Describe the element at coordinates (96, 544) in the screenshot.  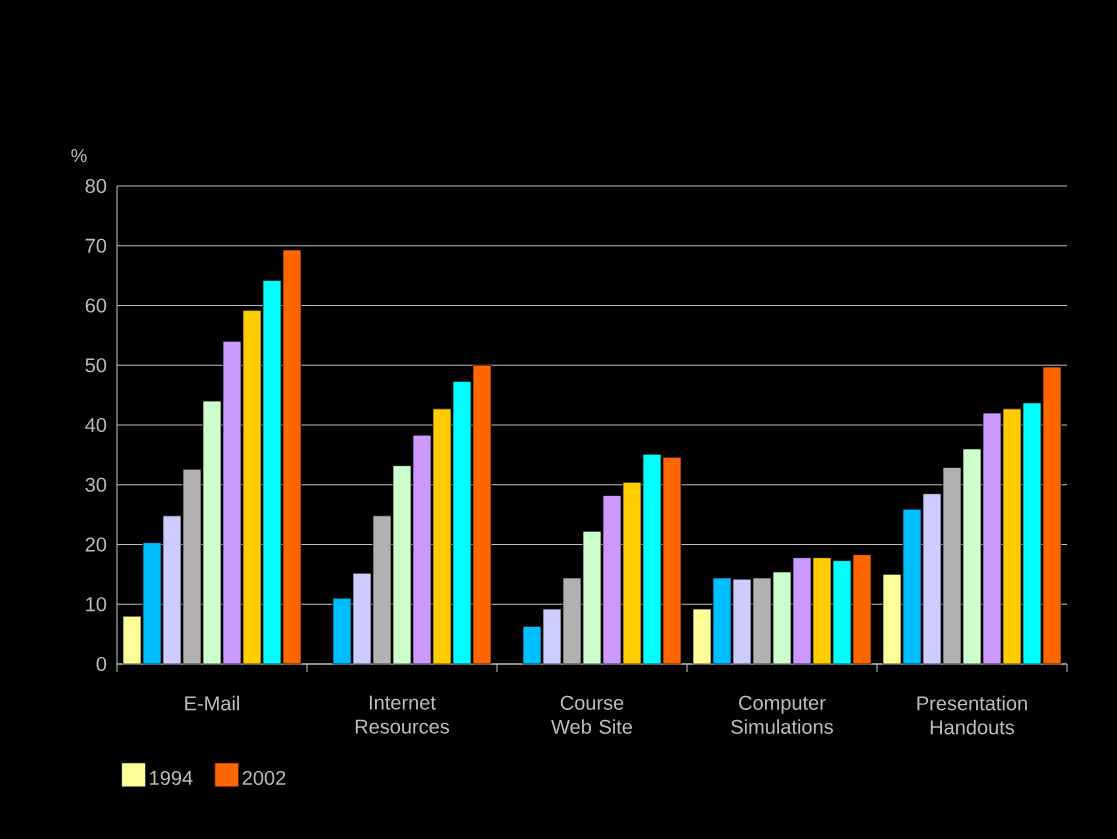
I see `y-tick-label: 20` at that location.